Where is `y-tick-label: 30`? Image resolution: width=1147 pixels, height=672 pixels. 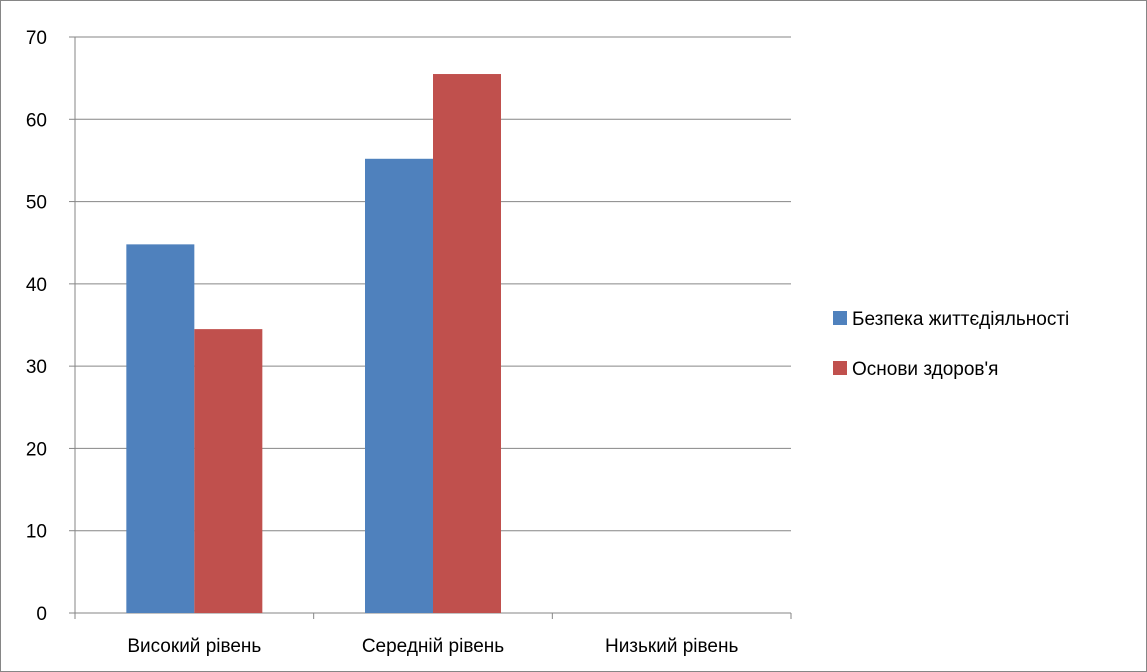
y-tick-label: 30 is located at coordinates (36, 367).